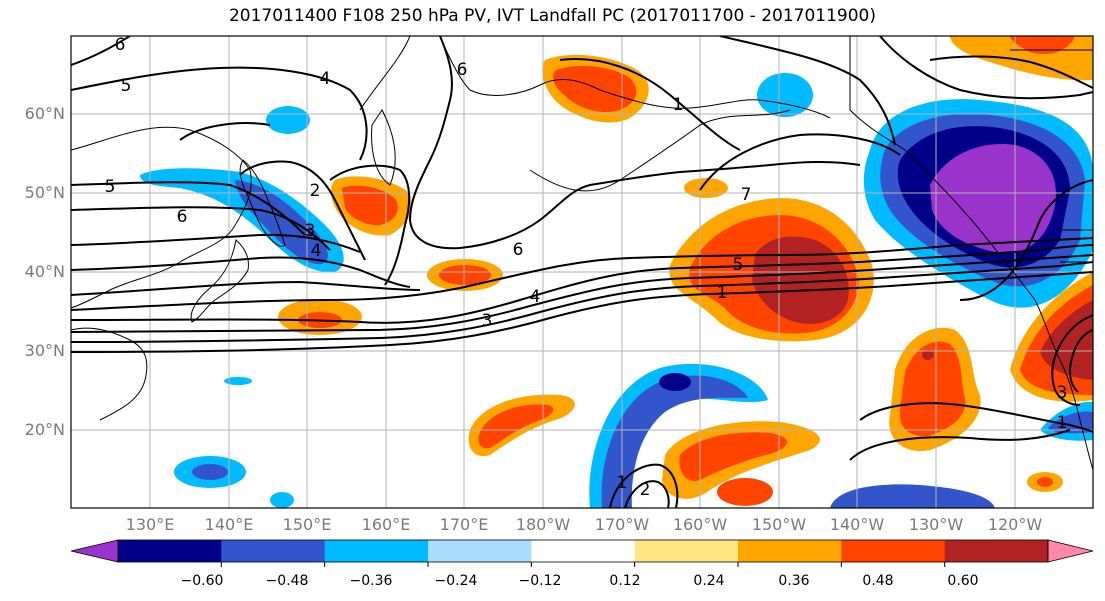 The image size is (1105, 601). What do you see at coordinates (44, 271) in the screenshot?
I see `lat-label-40n: 40°N` at bounding box center [44, 271].